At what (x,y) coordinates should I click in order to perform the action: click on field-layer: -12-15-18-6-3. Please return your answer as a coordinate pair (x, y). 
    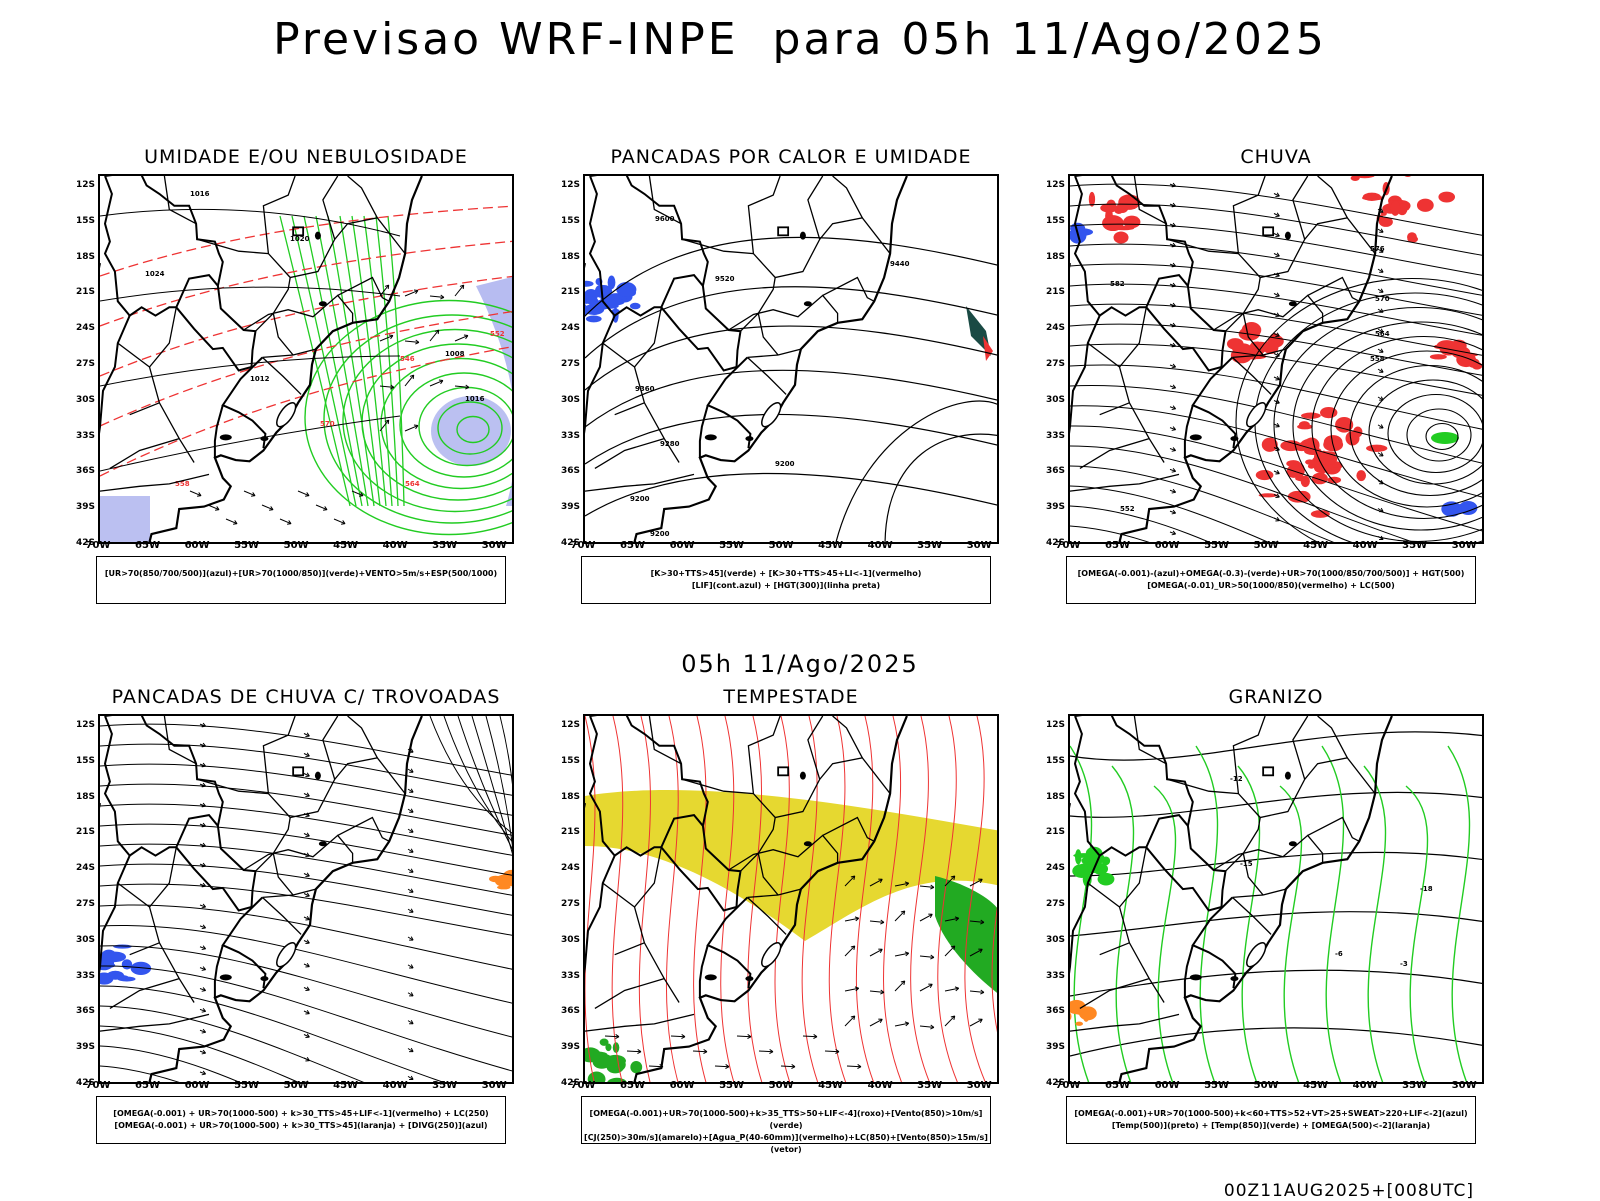
    Looking at the image, I should click on (1276, 906).